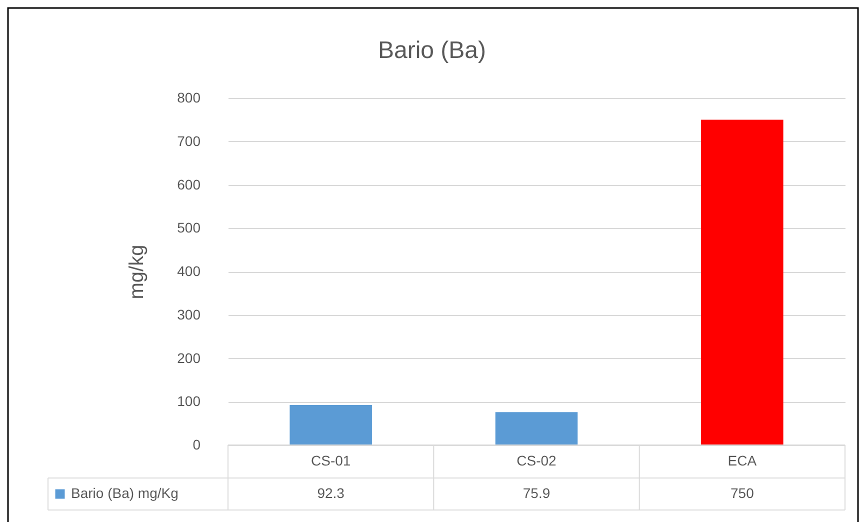 The width and height of the screenshot is (861, 522). What do you see at coordinates (189, 314) in the screenshot?
I see `y-tick-label: 300` at bounding box center [189, 314].